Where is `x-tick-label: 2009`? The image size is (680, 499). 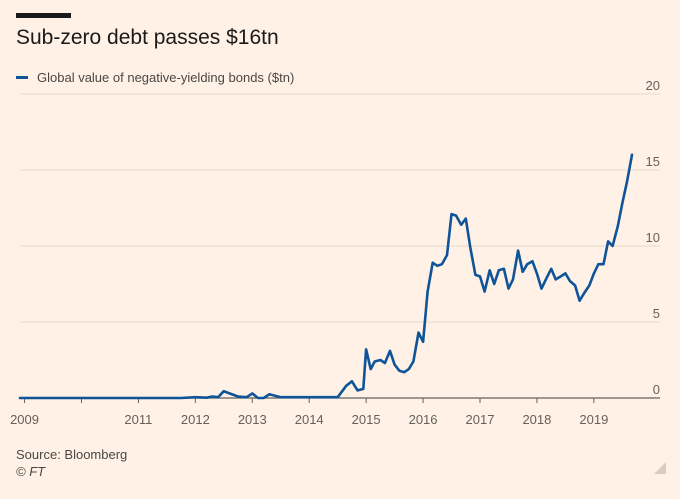 x-tick-label: 2009 is located at coordinates (24, 419).